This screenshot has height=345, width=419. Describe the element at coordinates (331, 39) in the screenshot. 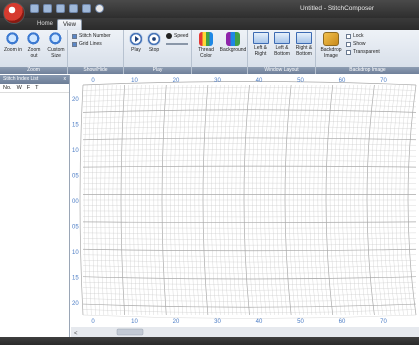

I see `backdrop-image-icon` at that location.